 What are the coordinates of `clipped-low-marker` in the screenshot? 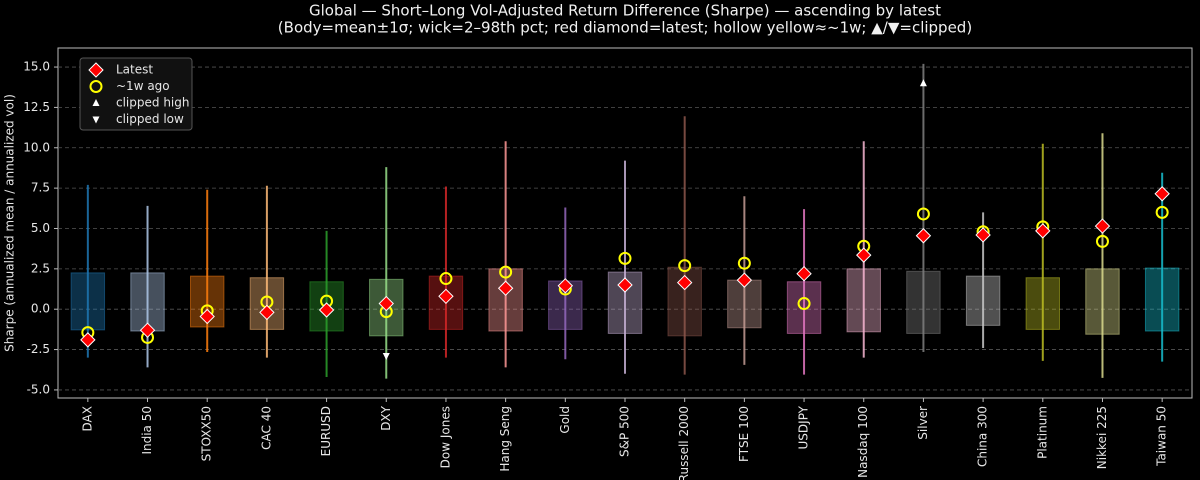 It's located at (386, 357).